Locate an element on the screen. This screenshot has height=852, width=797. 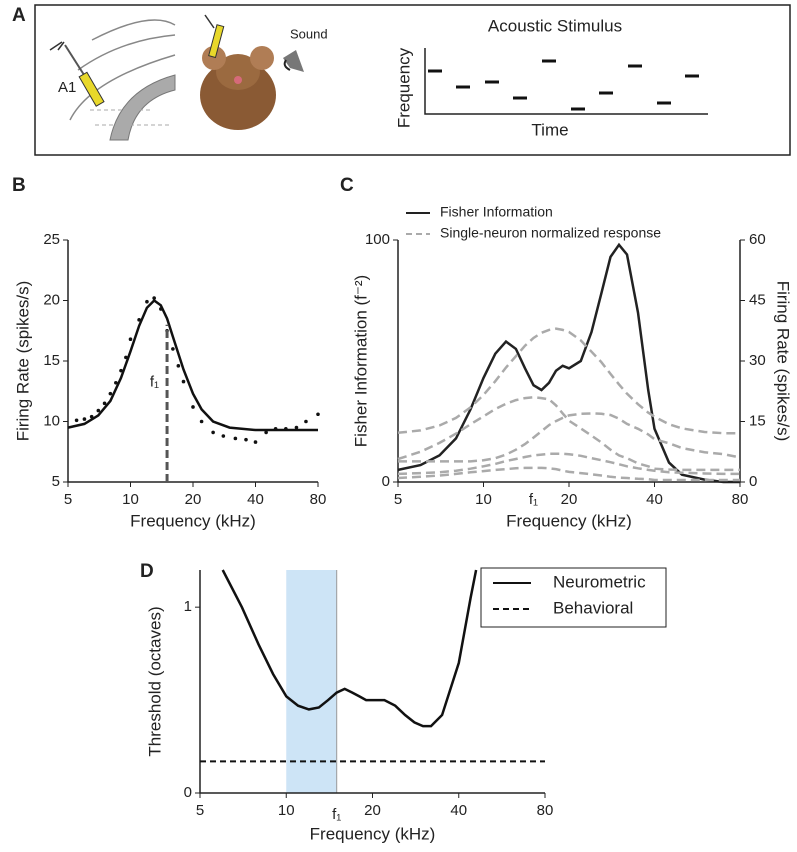
stimulus-xlabel: Time is located at coordinates (549, 129).